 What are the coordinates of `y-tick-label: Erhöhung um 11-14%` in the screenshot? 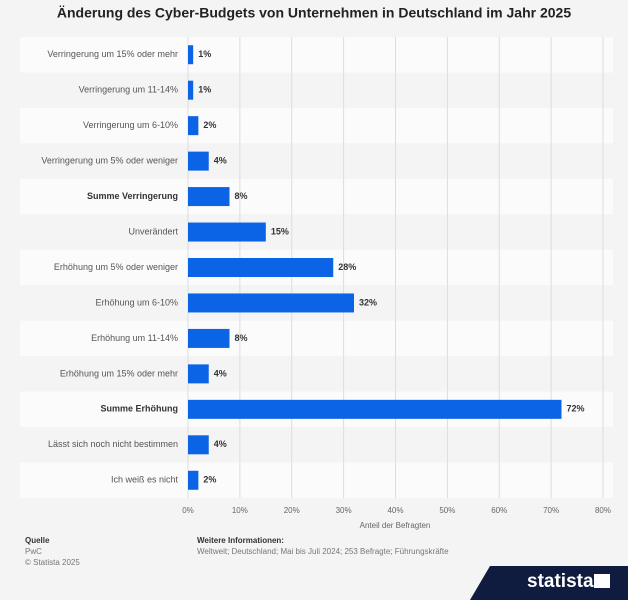 It's located at (134, 338).